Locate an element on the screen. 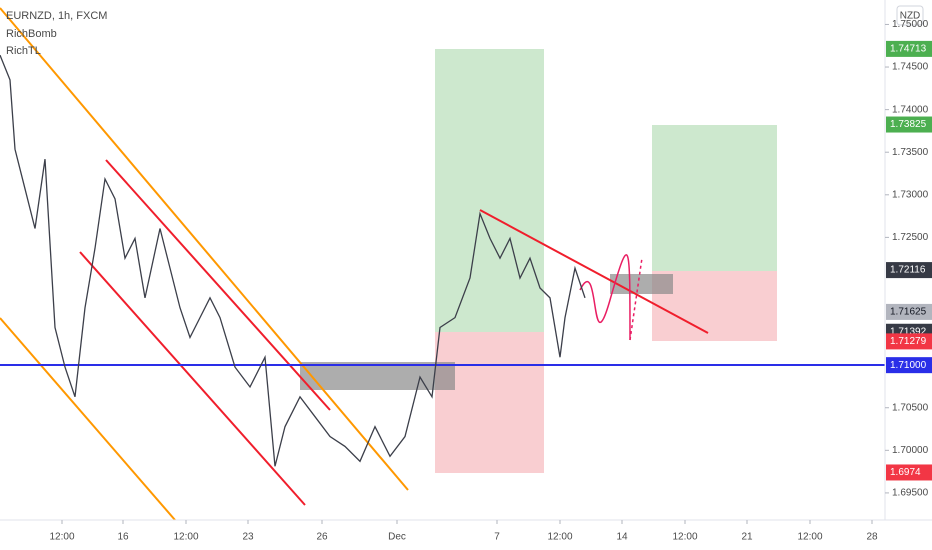 This screenshot has height=550, width=932. price-tag-label: 1.71279 is located at coordinates (908, 341).